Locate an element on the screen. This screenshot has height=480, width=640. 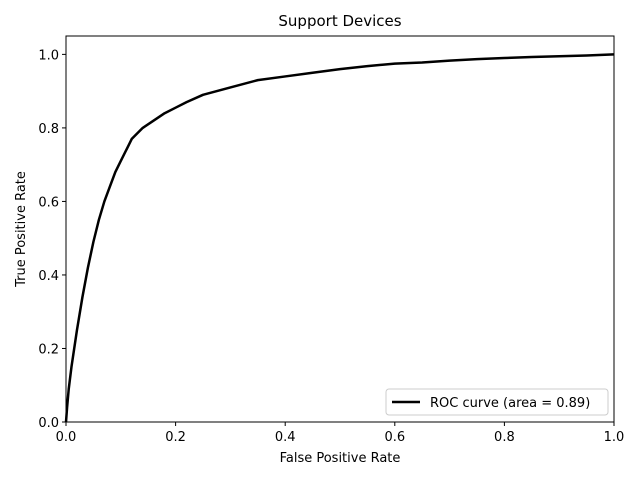
x-tick-label: 0.6 is located at coordinates (394, 437).